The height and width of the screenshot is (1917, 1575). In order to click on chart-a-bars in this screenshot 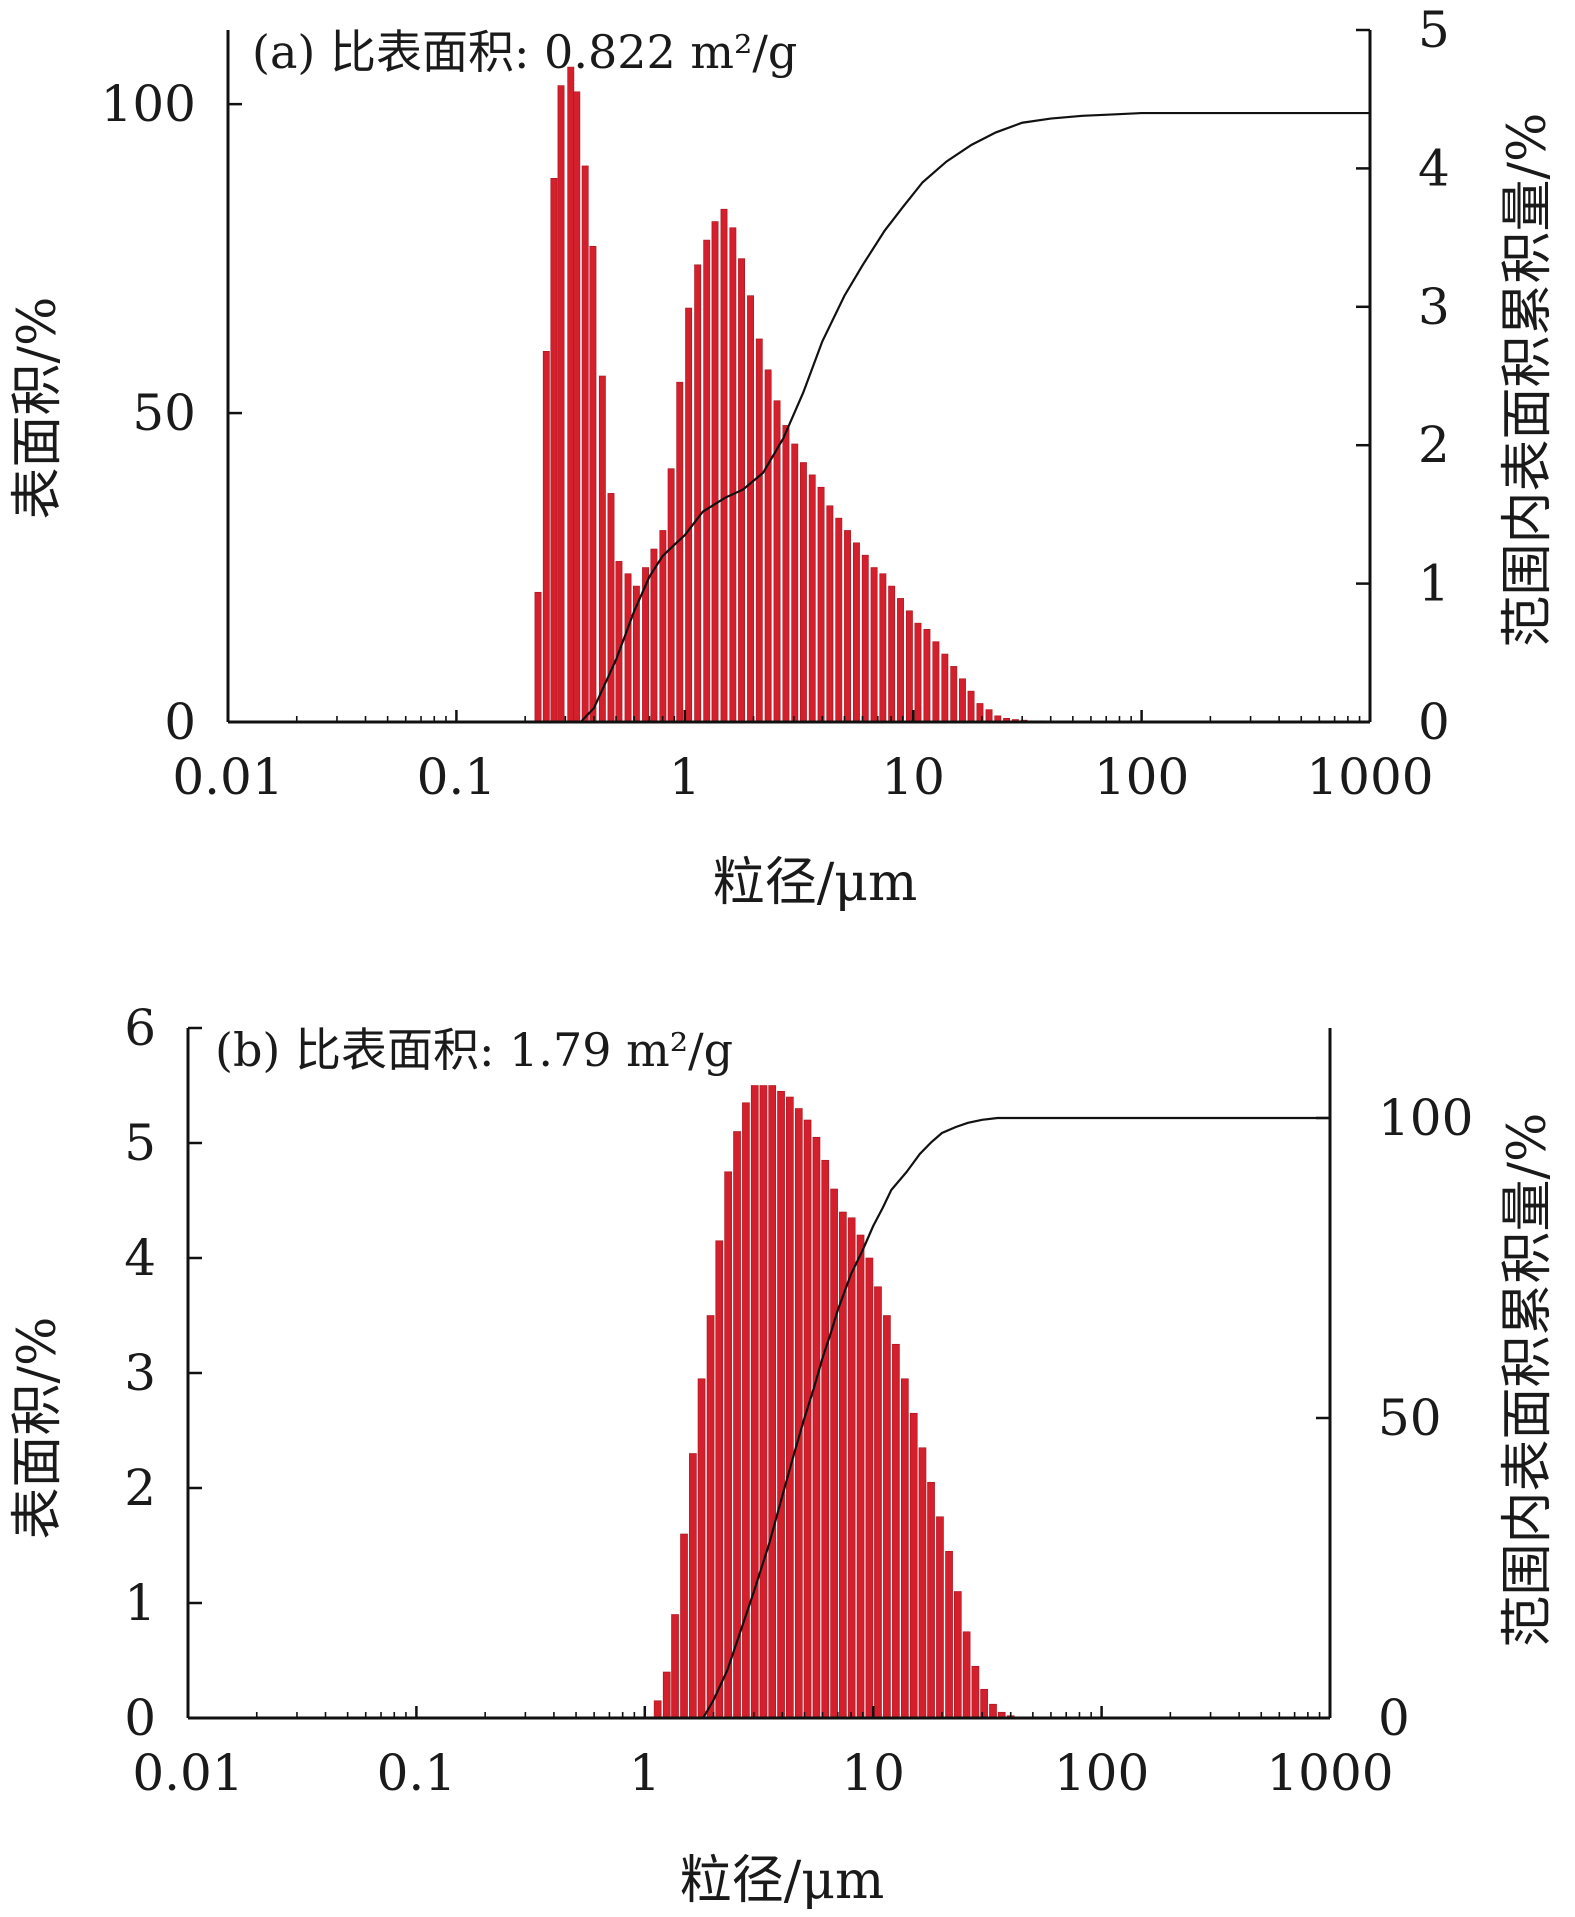, I will do `click(812, 394)`.